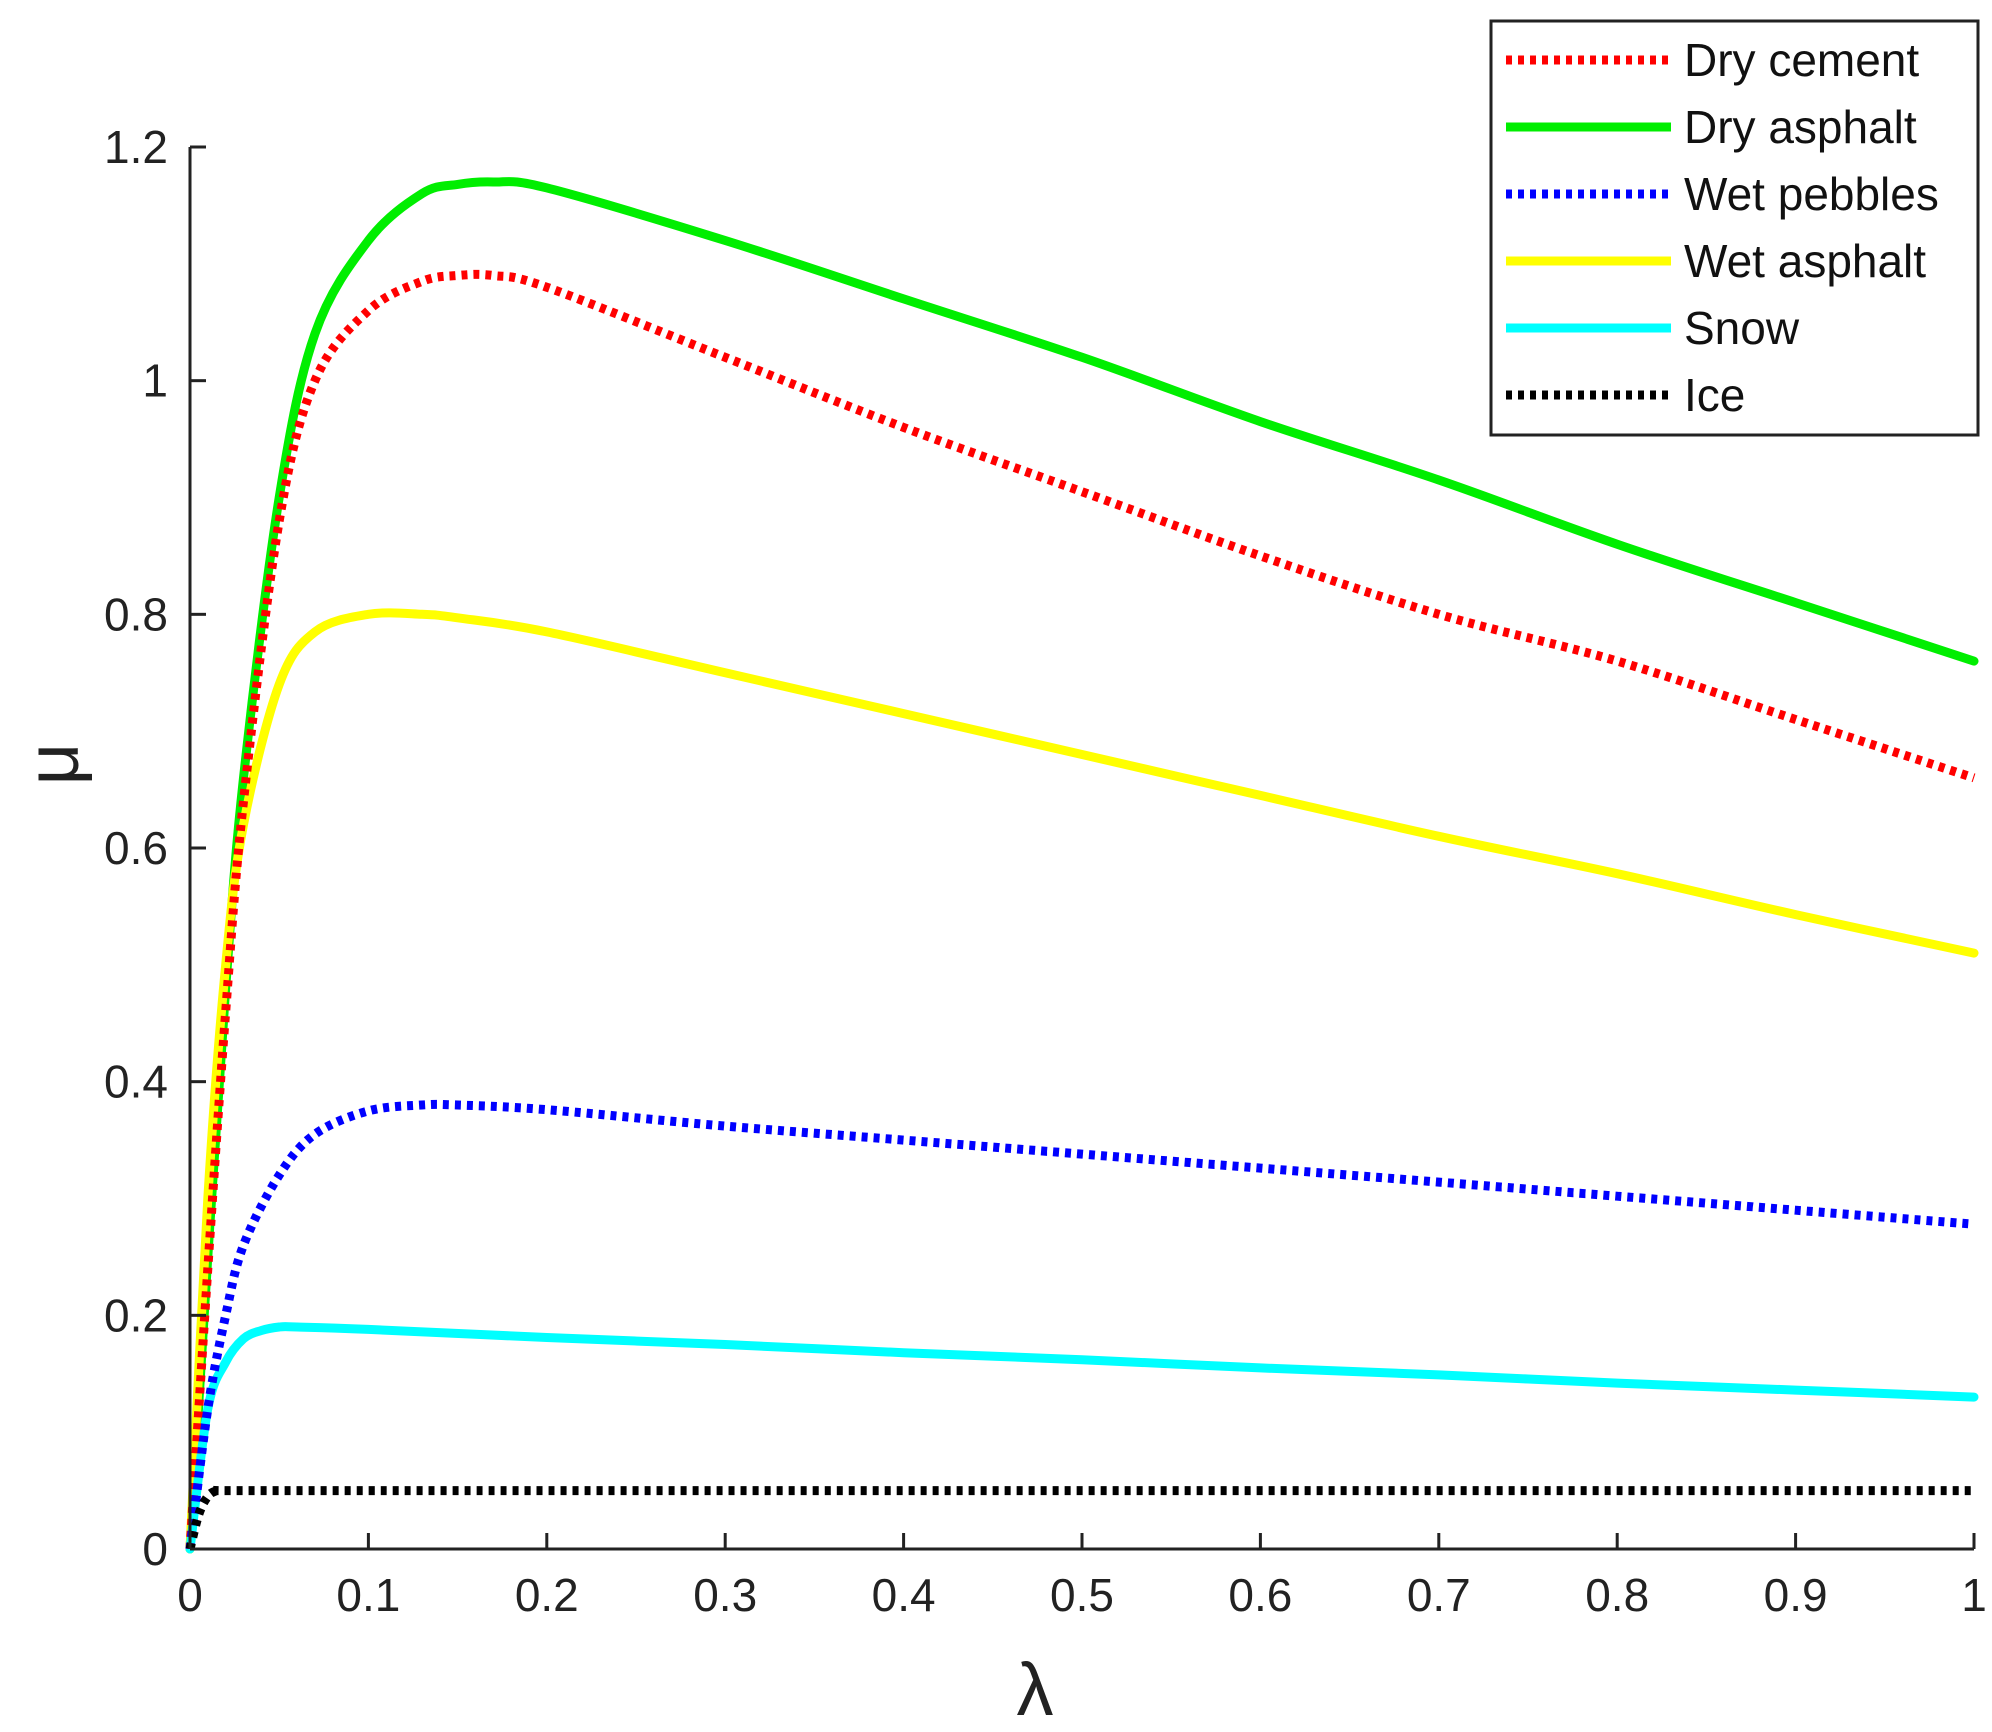 The width and height of the screenshot is (1992, 1732). Describe the element at coordinates (1805, 261) in the screenshot. I see `legend-label-wet-asphalt: Wet asphalt` at that location.